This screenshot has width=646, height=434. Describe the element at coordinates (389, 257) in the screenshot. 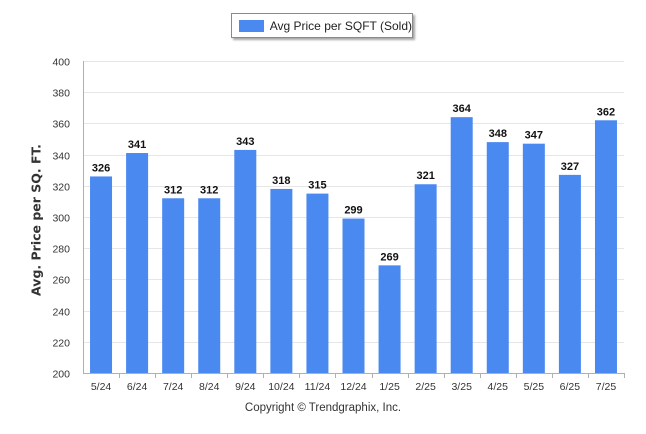

I see `data-label: 269` at that location.